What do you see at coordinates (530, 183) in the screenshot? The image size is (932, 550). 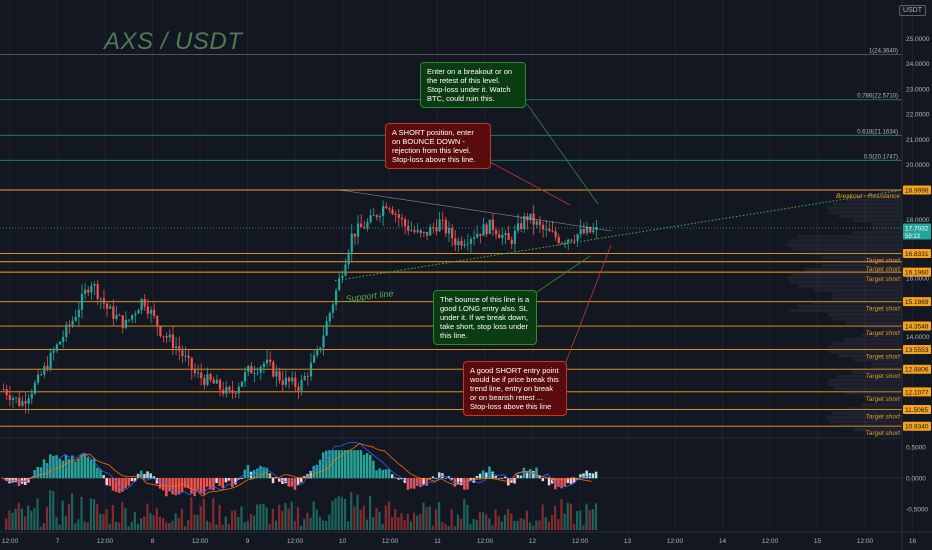 I see `pointer-short` at bounding box center [530, 183].